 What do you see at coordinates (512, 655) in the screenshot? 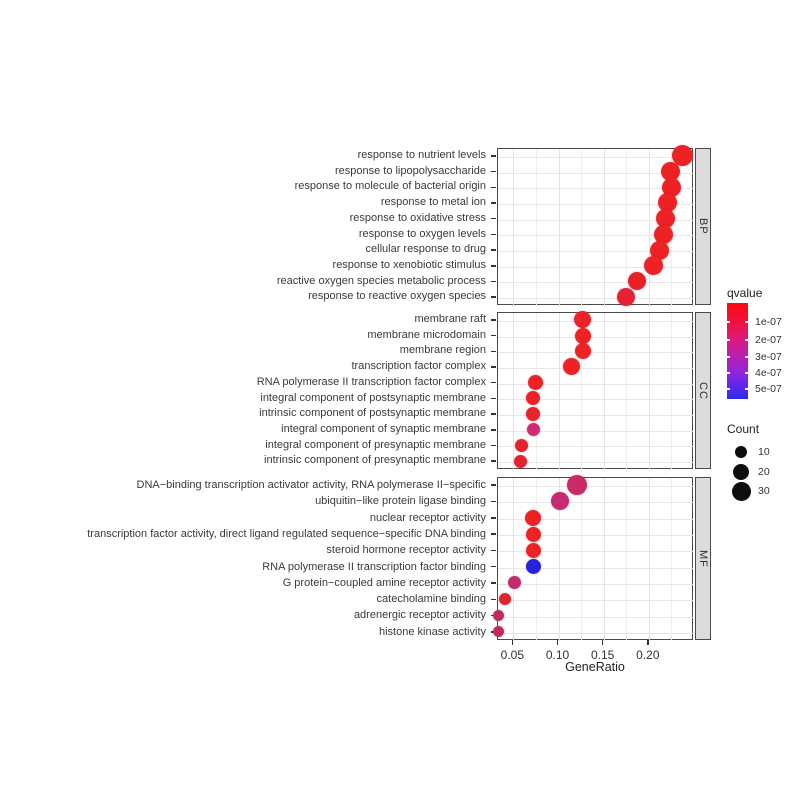
I see `x-tick-label: 0.05` at bounding box center [512, 655].